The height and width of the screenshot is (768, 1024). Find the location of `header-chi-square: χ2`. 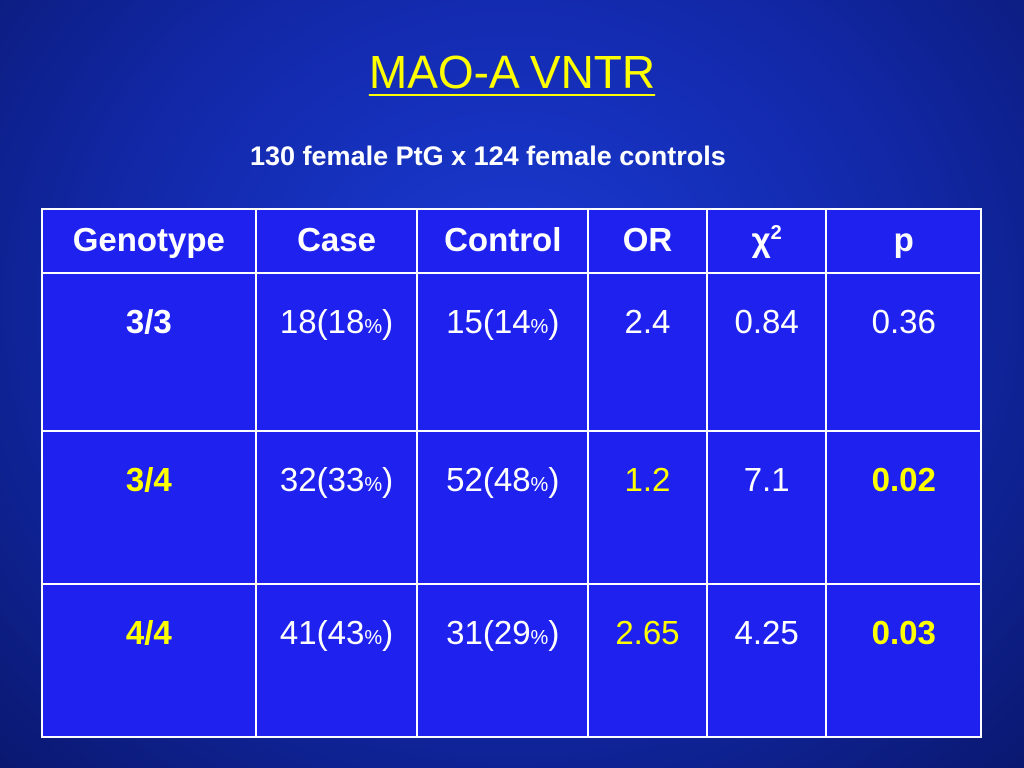

header-chi-square: χ2 is located at coordinates (766, 241).